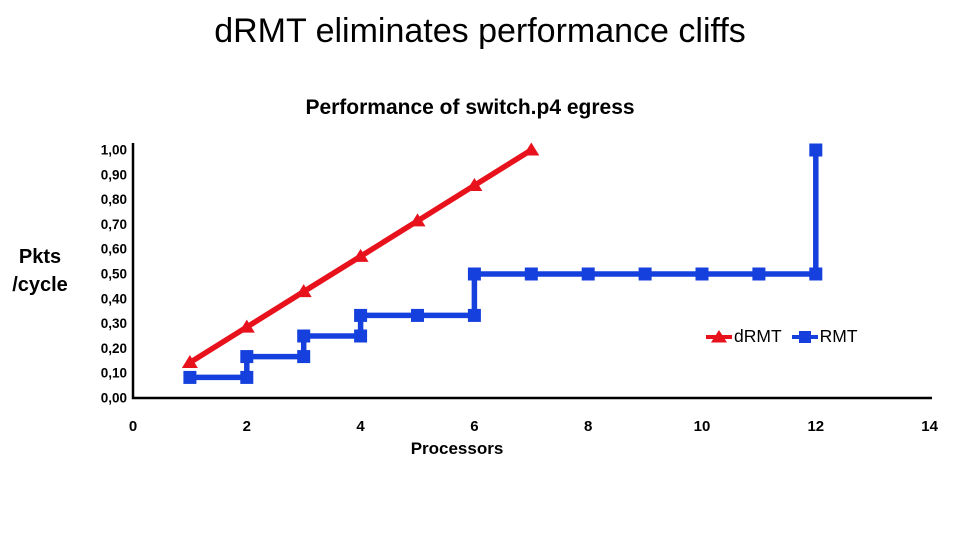 The height and width of the screenshot is (540, 960). What do you see at coordinates (838, 336) in the screenshot?
I see `legend-label-rmt: RMT` at bounding box center [838, 336].